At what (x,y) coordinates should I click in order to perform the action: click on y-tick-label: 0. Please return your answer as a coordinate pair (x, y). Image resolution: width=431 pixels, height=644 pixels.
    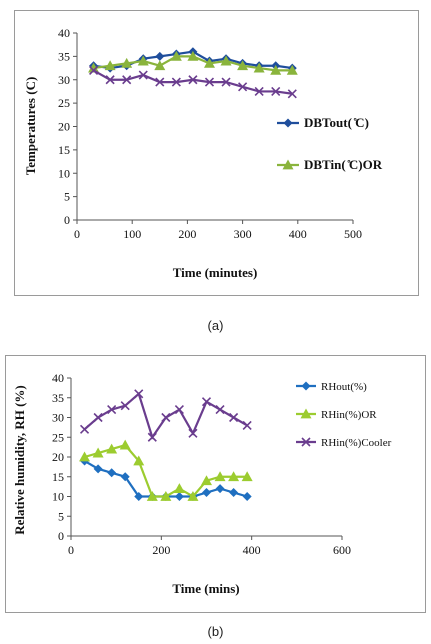
    Looking at the image, I should click on (67, 220).